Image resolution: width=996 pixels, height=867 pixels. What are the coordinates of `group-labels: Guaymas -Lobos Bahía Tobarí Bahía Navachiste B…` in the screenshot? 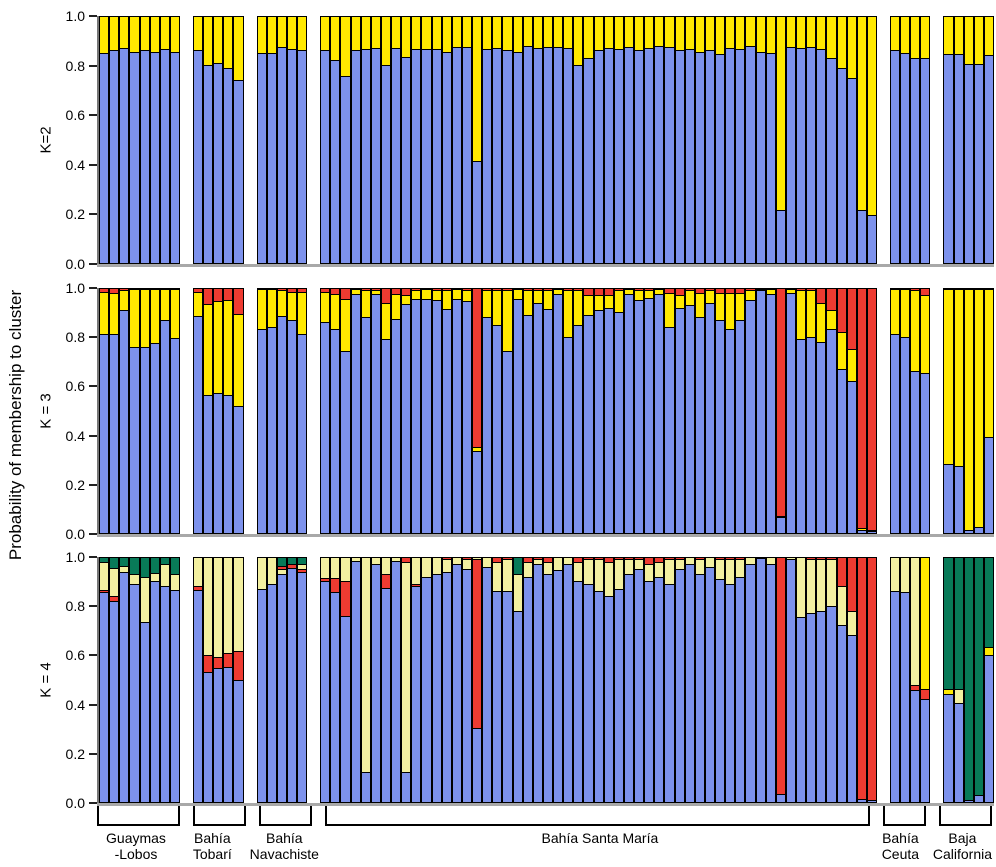 It's located at (544, 846).